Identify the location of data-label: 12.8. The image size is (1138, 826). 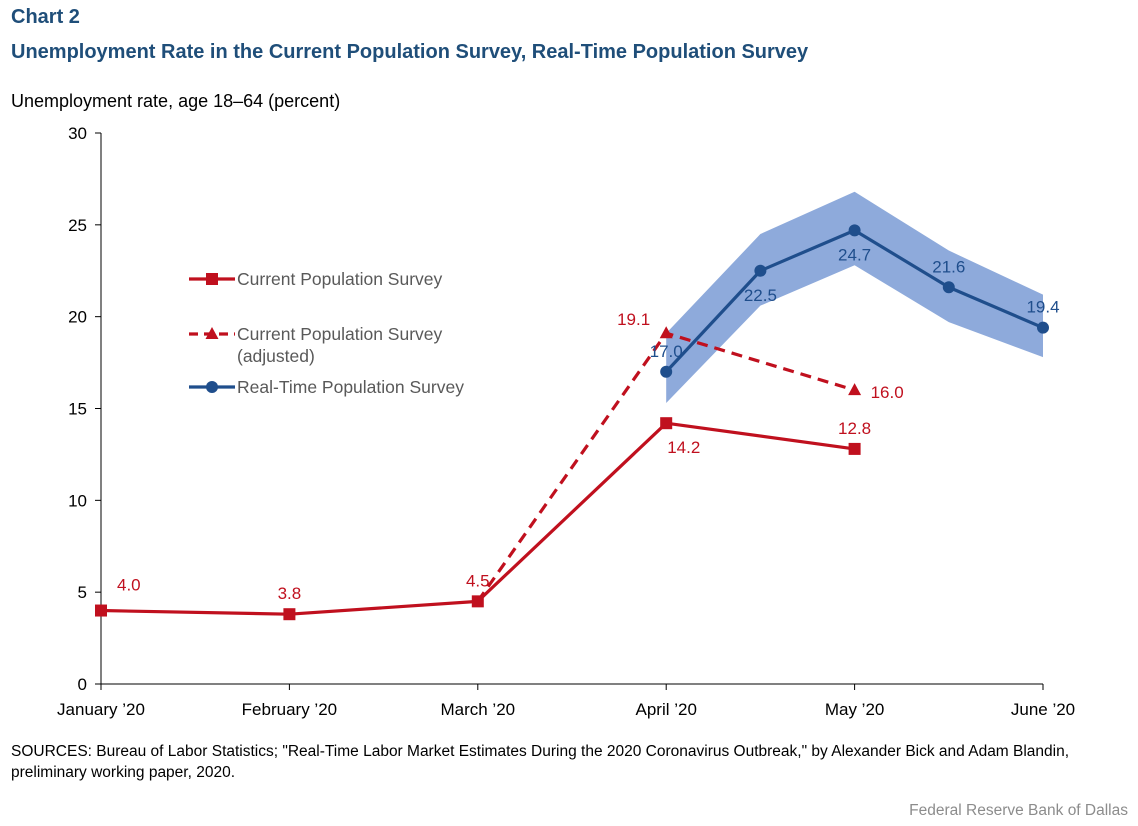
(854, 428).